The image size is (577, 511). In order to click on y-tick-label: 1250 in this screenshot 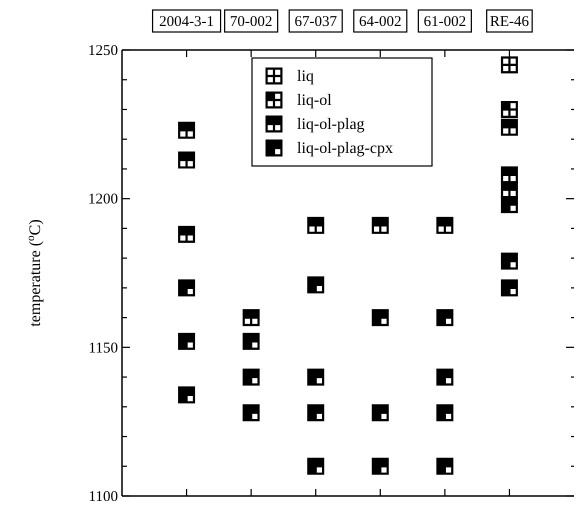, I will do `click(103, 51)`.